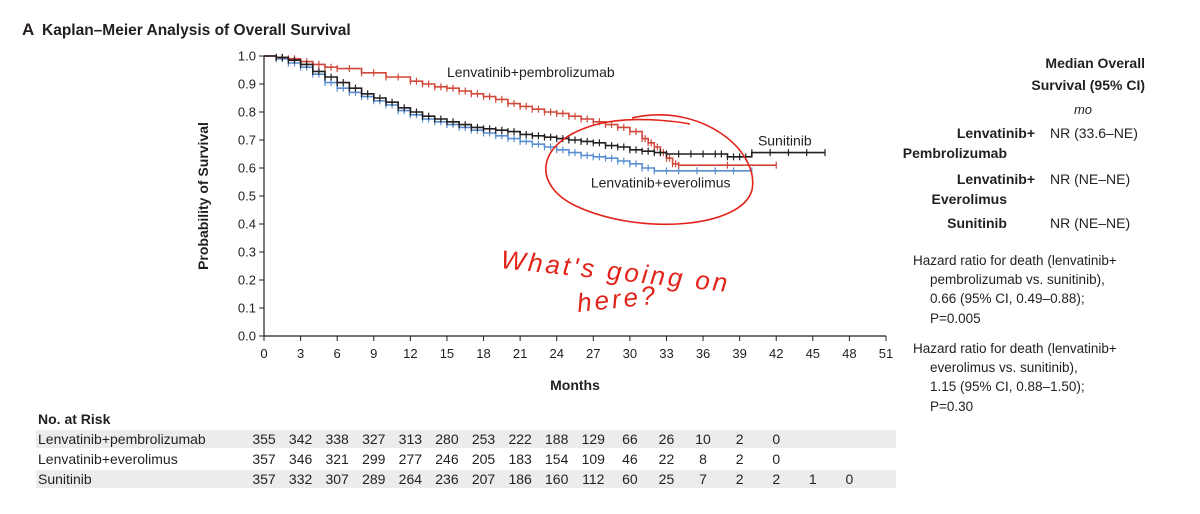  What do you see at coordinates (977, 223) in the screenshot?
I see `median-row-label: Sunitinib` at bounding box center [977, 223].